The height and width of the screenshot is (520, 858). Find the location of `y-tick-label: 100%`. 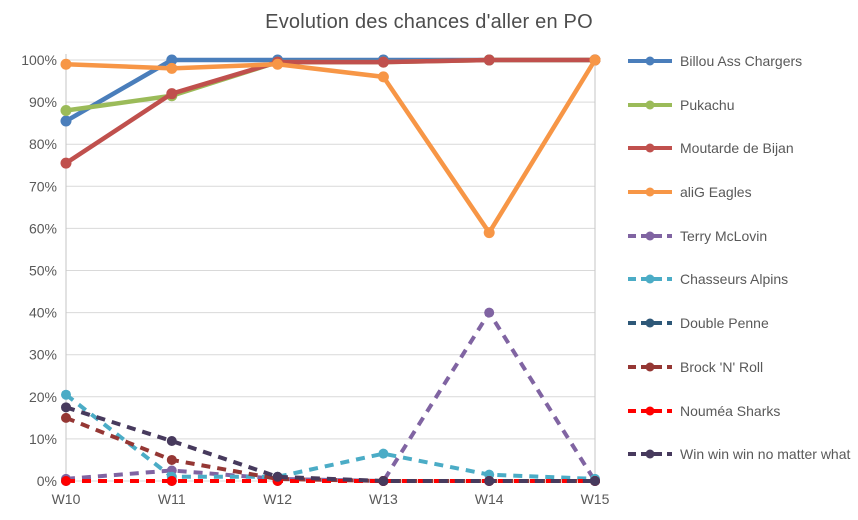

y-tick-label: 100% is located at coordinates (39, 60).